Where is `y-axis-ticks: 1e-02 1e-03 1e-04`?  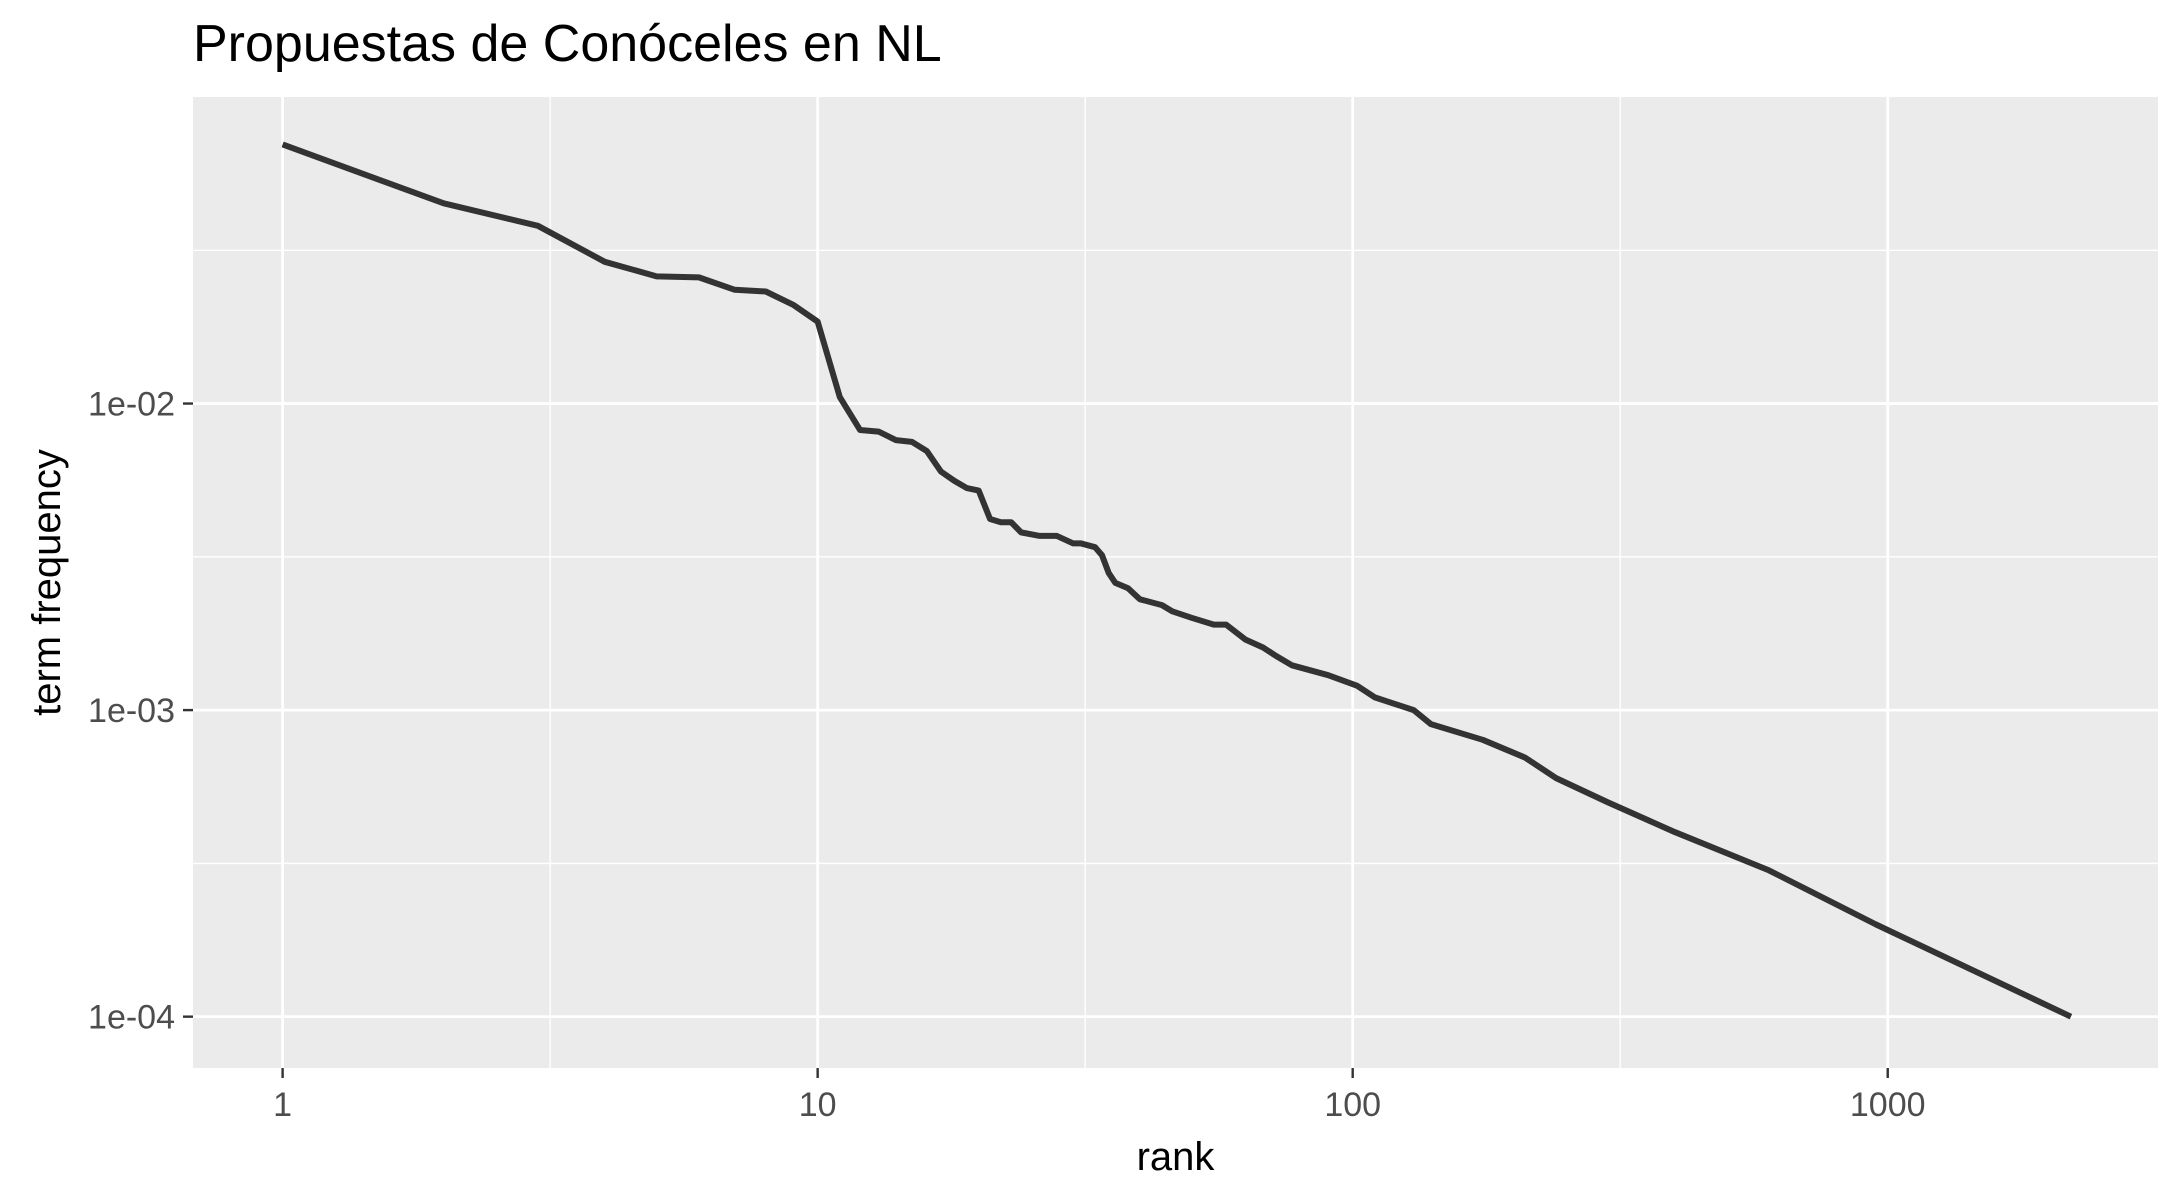
y-axis-ticks: 1e-02 1e-03 1e-04 is located at coordinates (140, 711).